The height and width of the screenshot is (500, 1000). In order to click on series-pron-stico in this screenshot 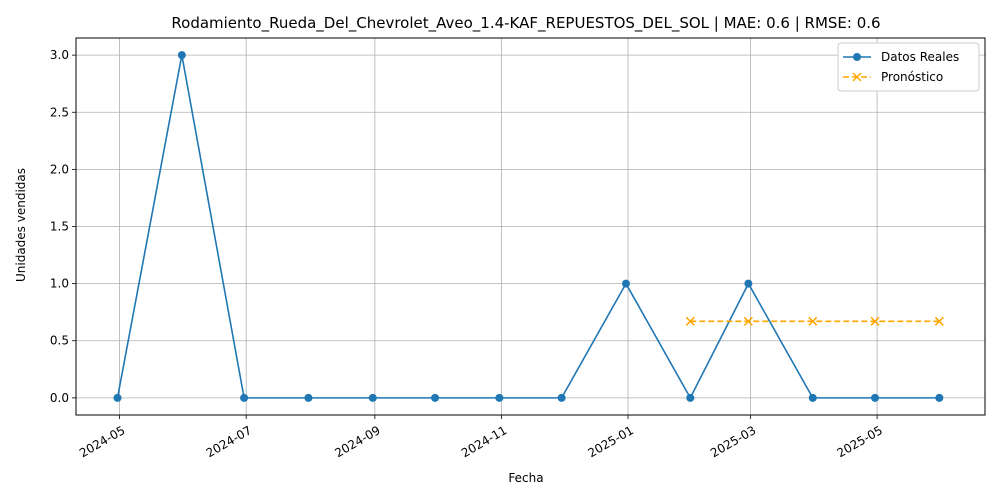, I will do `click(814, 321)`.